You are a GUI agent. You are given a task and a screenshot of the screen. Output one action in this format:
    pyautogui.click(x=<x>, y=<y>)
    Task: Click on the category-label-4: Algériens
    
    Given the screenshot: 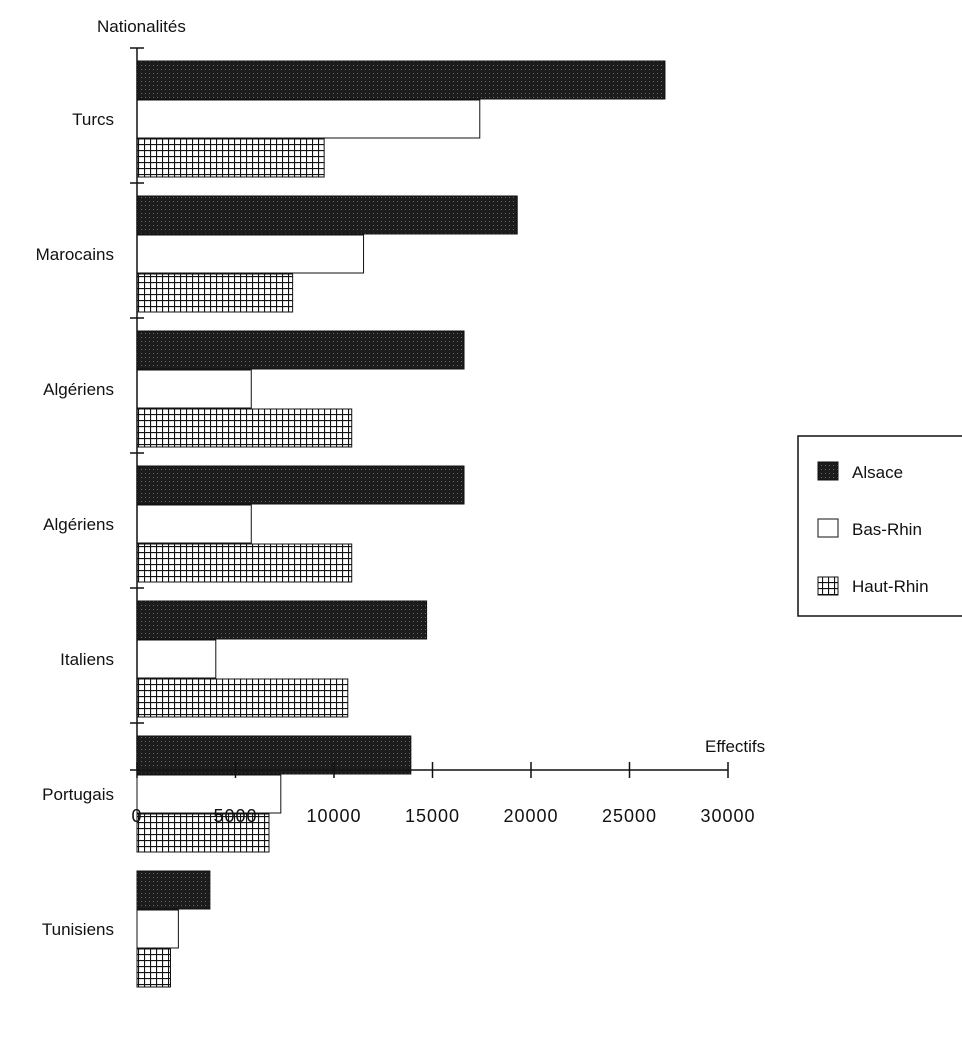 What is the action you would take?
    pyautogui.click(x=78, y=524)
    